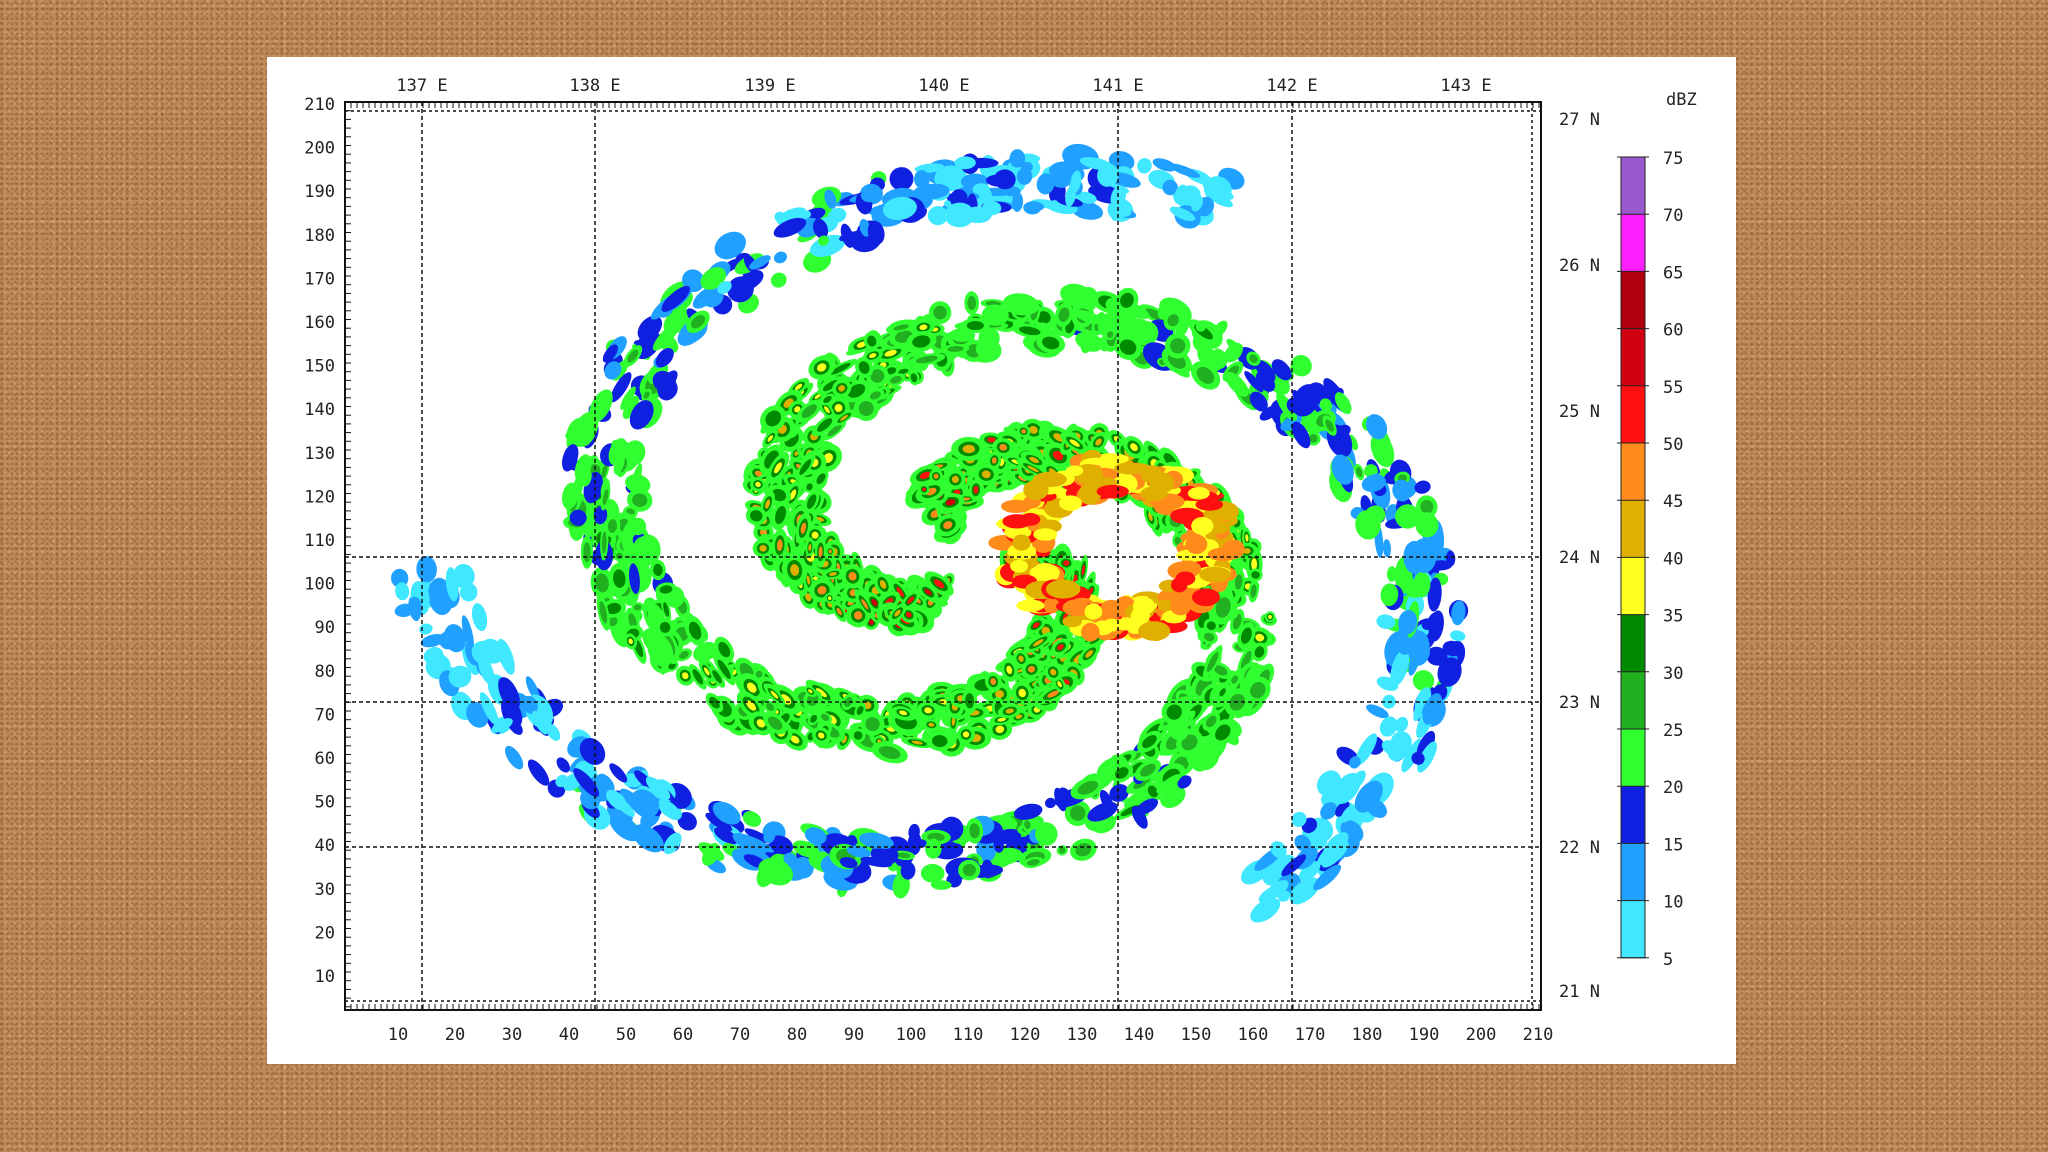  I want to click on colorbar-label: 45, so click(1673, 502).